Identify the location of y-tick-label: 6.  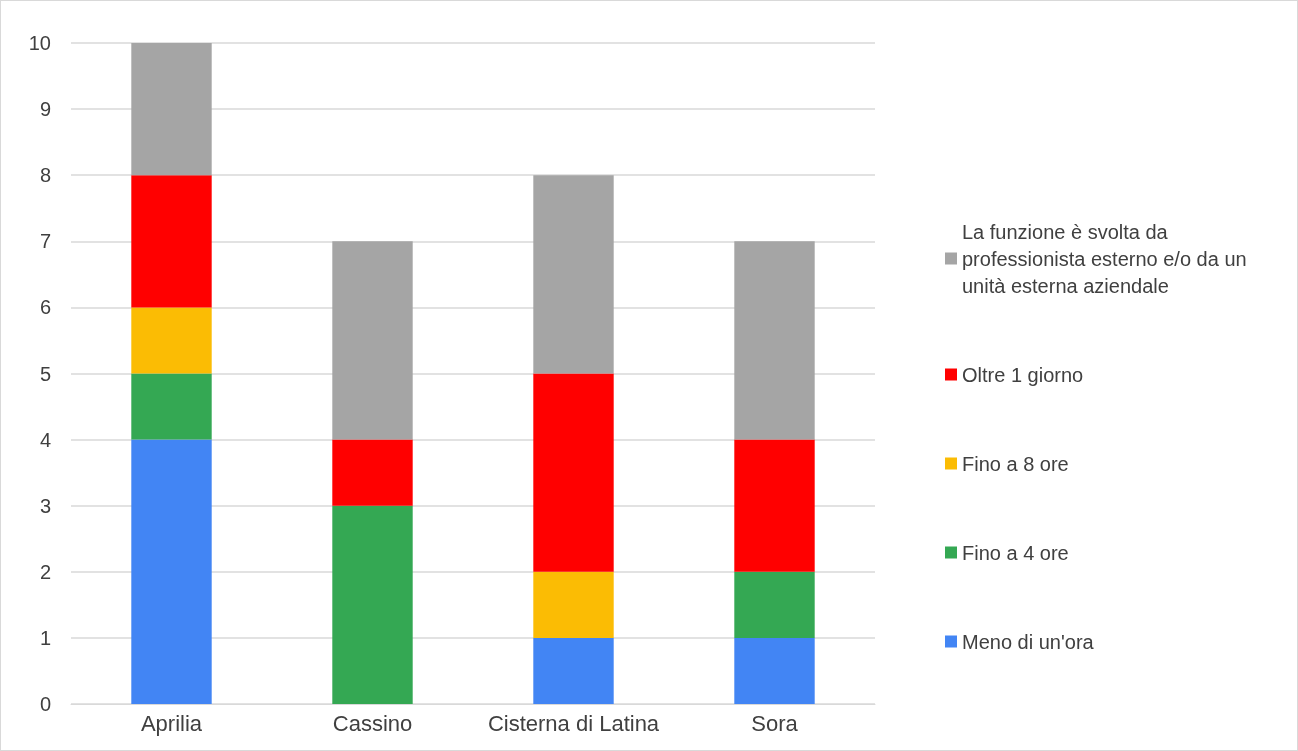
(45, 307).